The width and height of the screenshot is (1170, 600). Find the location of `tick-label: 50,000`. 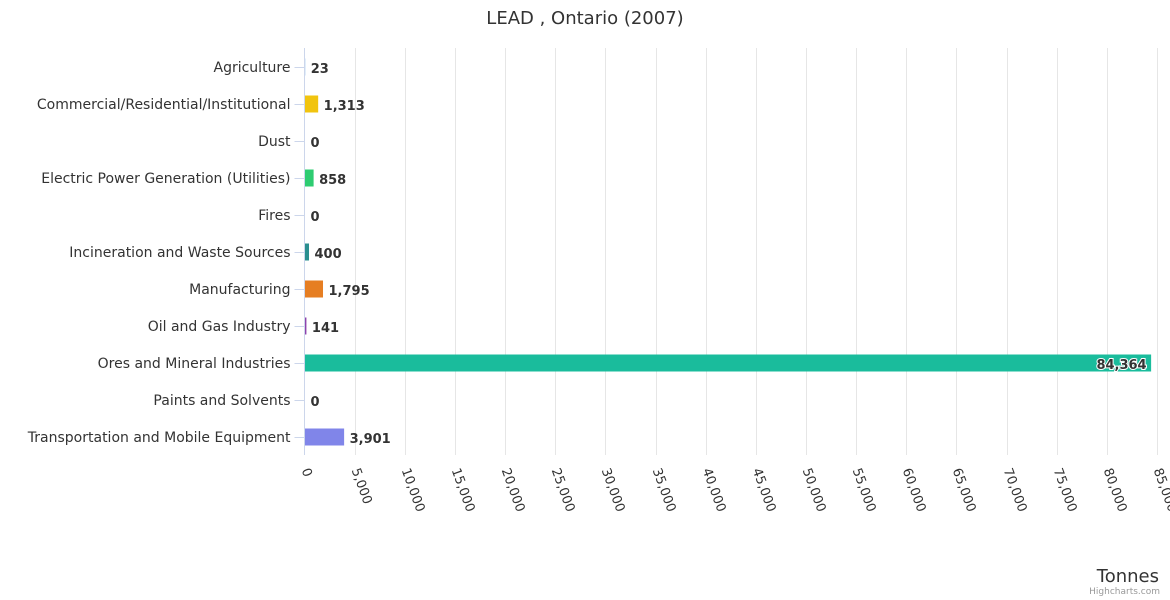

tick-label: 50,000 is located at coordinates (814, 490).